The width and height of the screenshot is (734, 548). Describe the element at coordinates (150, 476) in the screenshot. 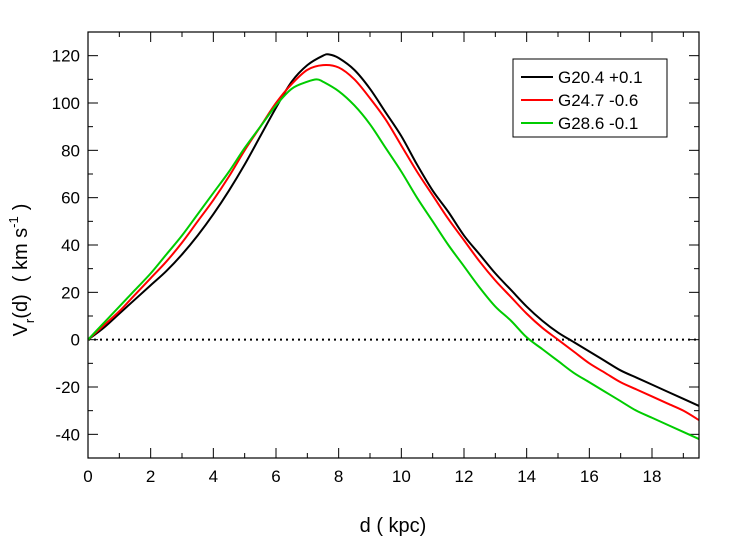

I see `x-tick-label: 2` at that location.